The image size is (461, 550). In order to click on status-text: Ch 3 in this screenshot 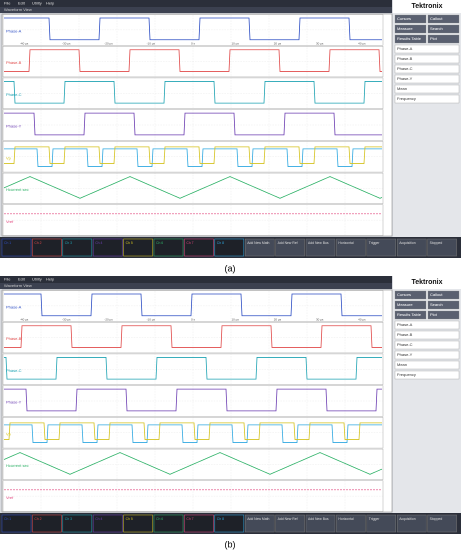, I will do `click(68, 243)`.